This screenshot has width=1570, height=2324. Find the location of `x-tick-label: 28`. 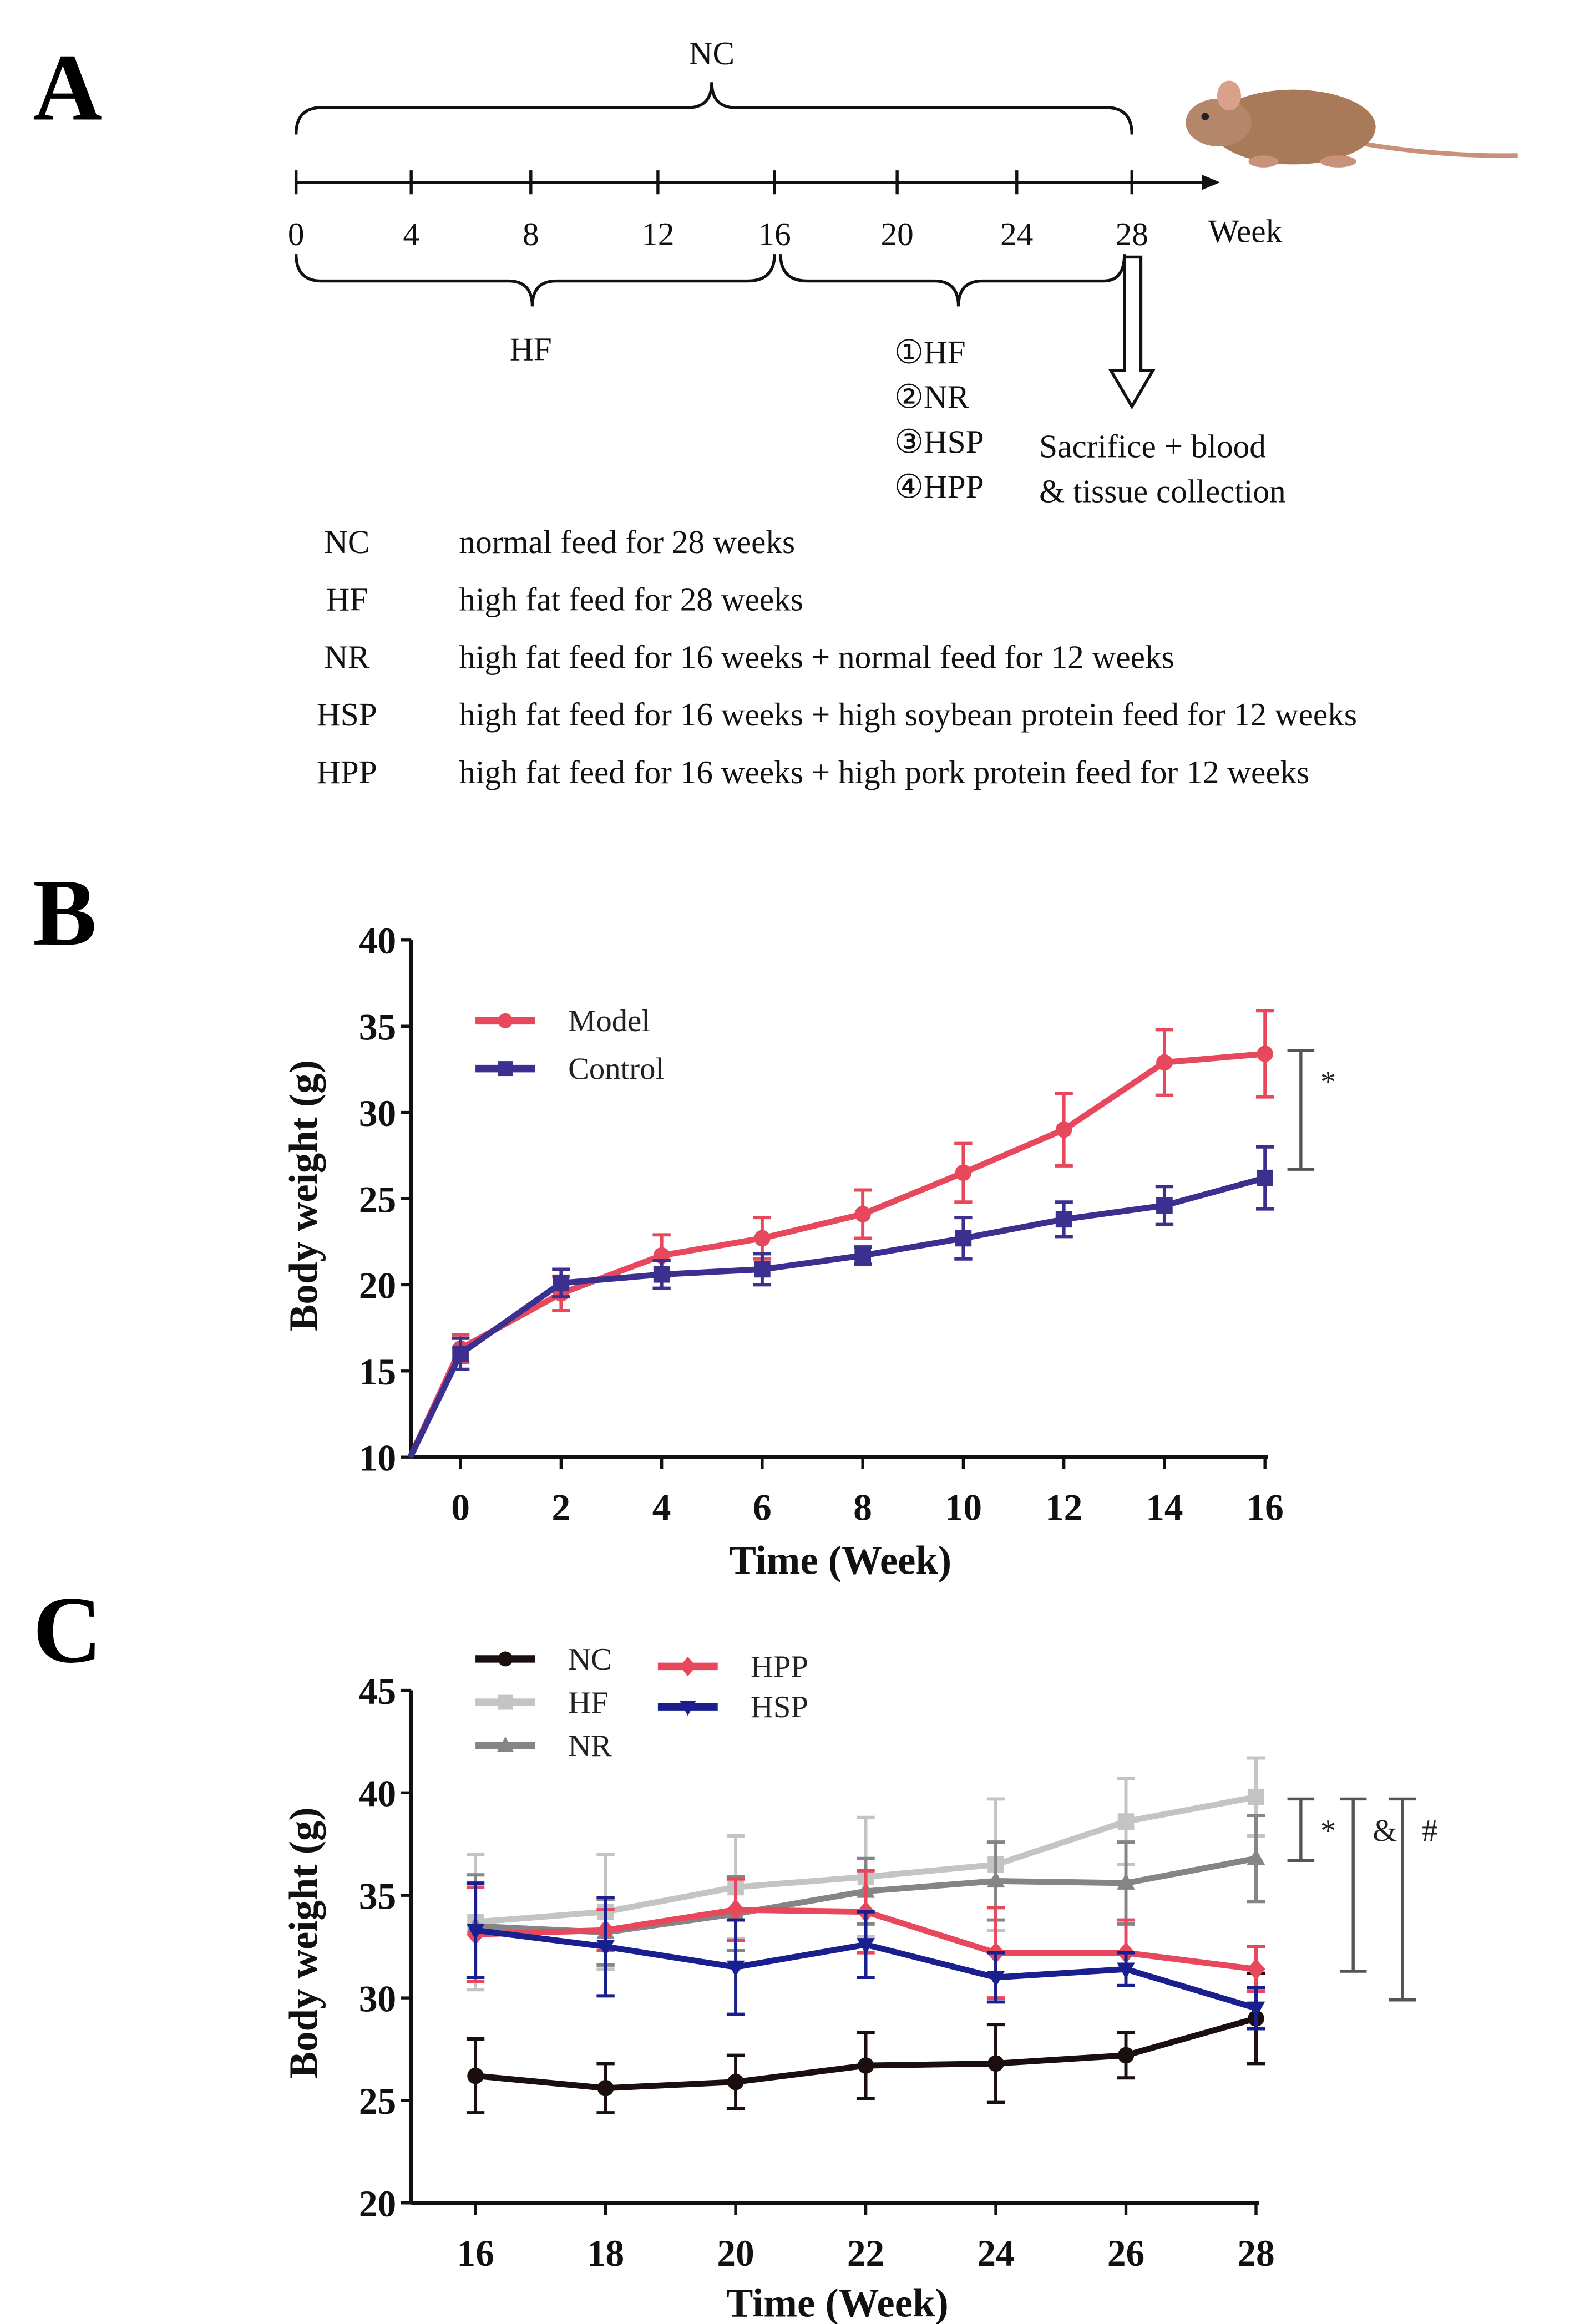

x-tick-label: 28 is located at coordinates (1255, 2253).